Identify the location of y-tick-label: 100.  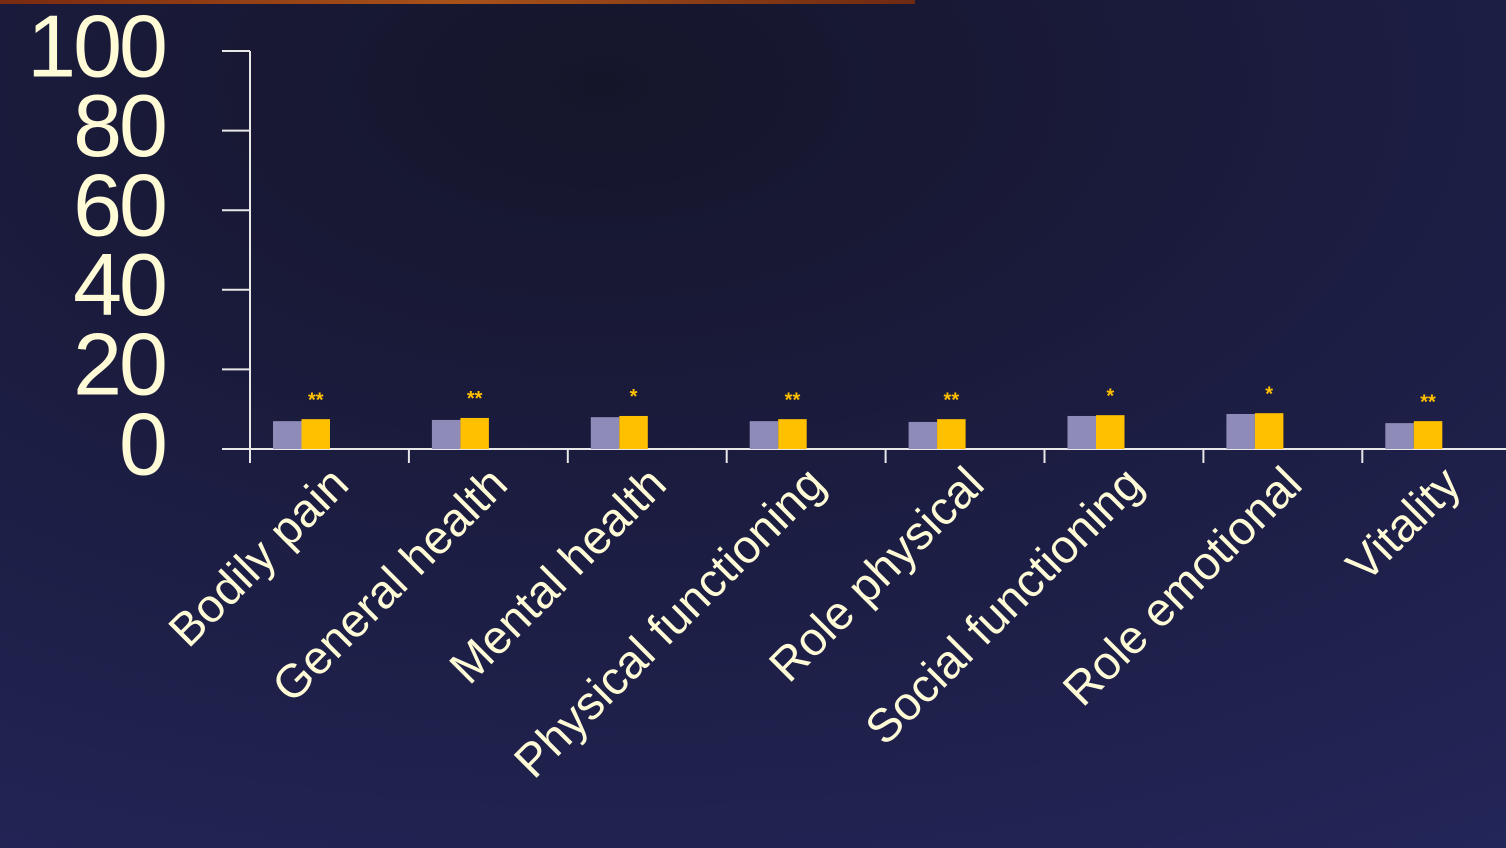
(96, 47).